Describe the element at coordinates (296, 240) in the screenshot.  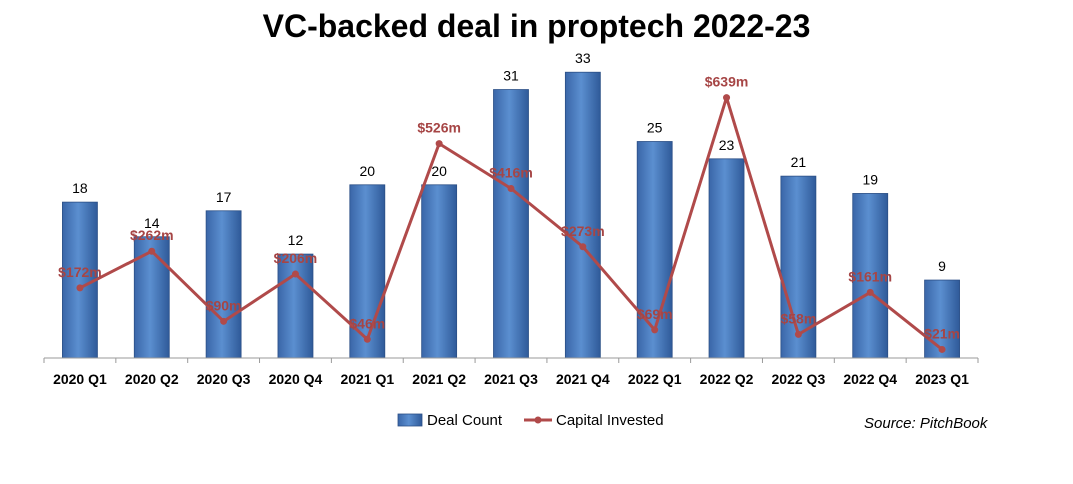
I see `bar-value-label: 12` at that location.